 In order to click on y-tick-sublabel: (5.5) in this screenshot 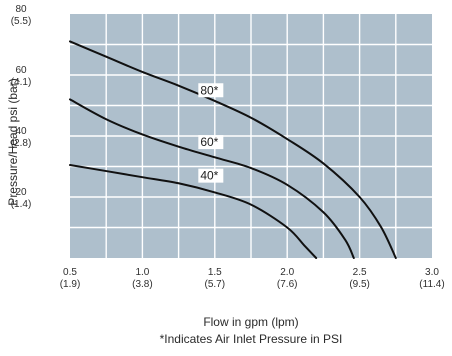, I will do `click(21, 21)`.